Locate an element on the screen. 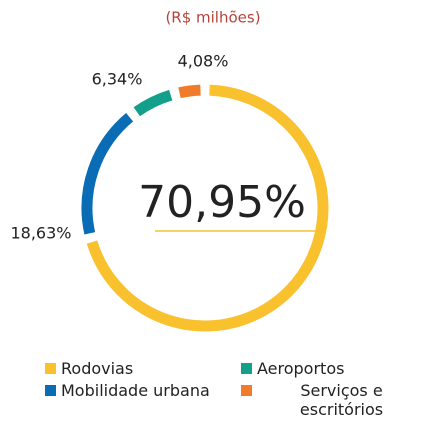  legend-label: Serviços e escritórios corporativos is located at coordinates (342, 401).